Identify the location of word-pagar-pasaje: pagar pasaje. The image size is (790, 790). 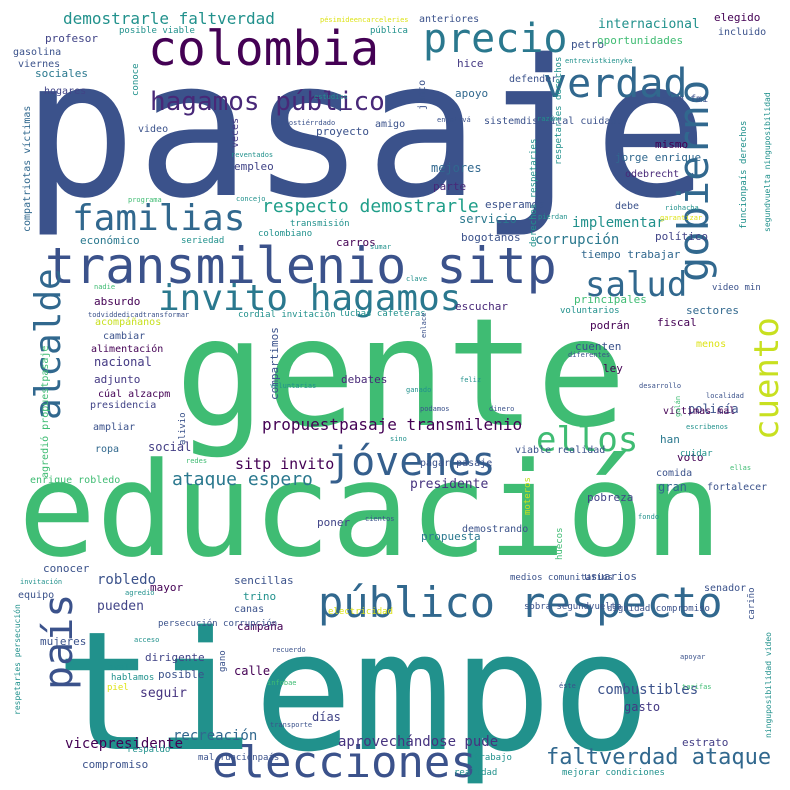
(456, 463).